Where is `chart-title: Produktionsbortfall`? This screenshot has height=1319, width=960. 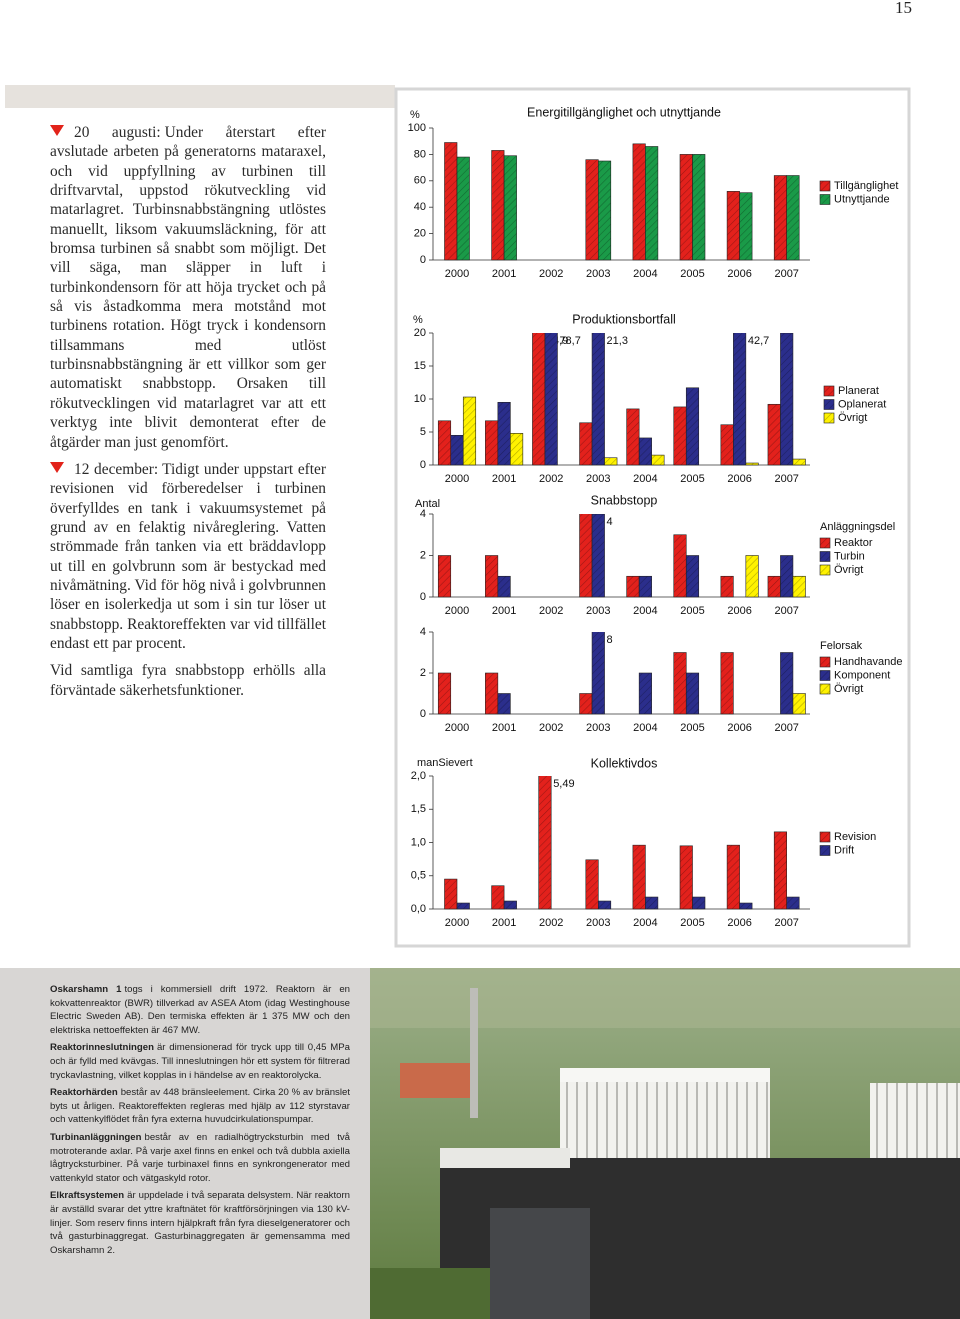
chart-title: Produktionsbortfall is located at coordinates (624, 319).